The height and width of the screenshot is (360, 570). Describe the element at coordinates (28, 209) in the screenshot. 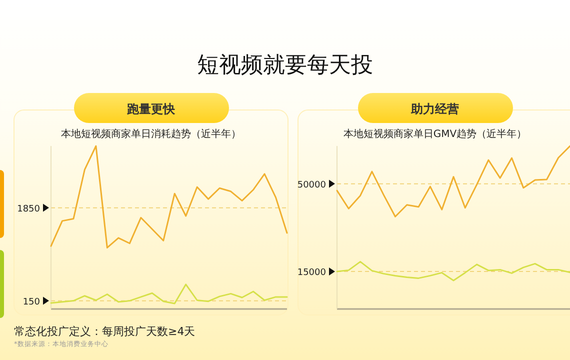

I see `y-tick-label: 1850` at that location.